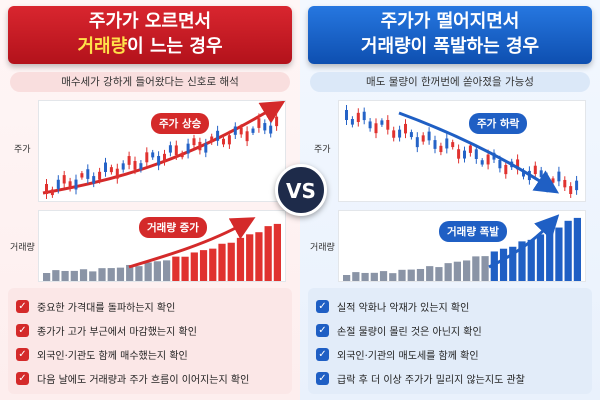 The image size is (600, 400). Describe the element at coordinates (180, 123) in the screenshot. I see `left-price-tag: 주가 상승` at that location.